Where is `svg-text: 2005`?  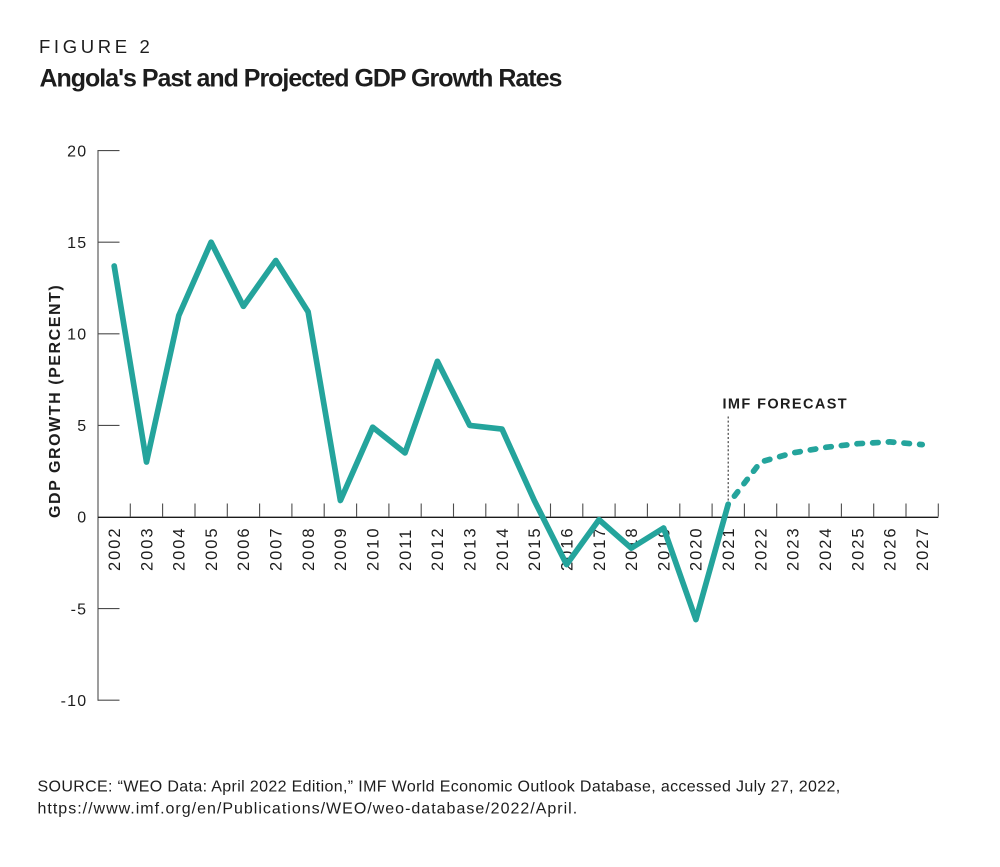
svg-text: 2005 is located at coordinates (212, 548).